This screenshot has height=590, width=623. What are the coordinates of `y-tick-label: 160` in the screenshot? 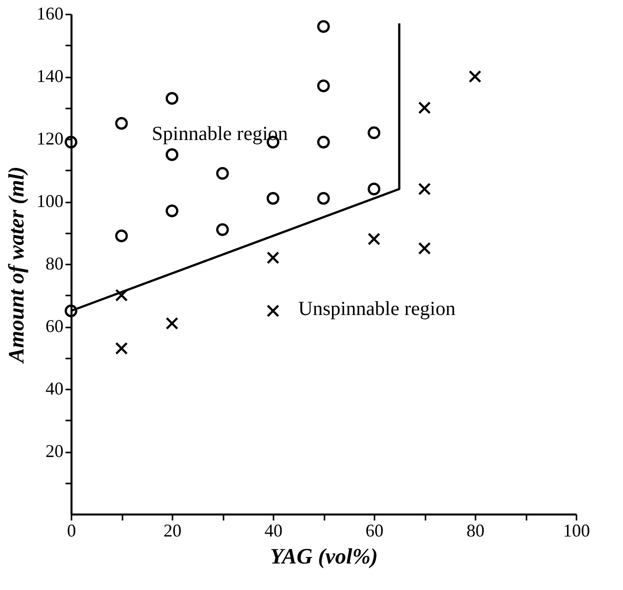 It's located at (50, 14).